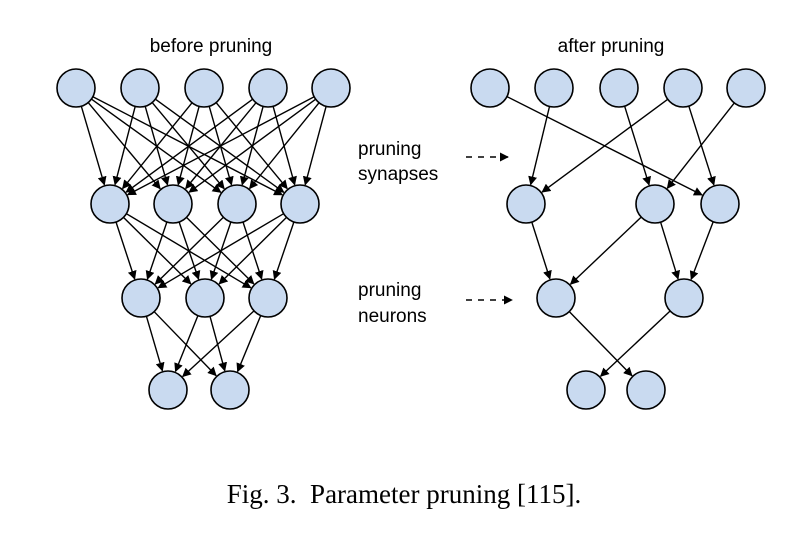 The image size is (809, 545). What do you see at coordinates (268, 88) in the screenshot?
I see `before-neuron-l0-n3` at bounding box center [268, 88].